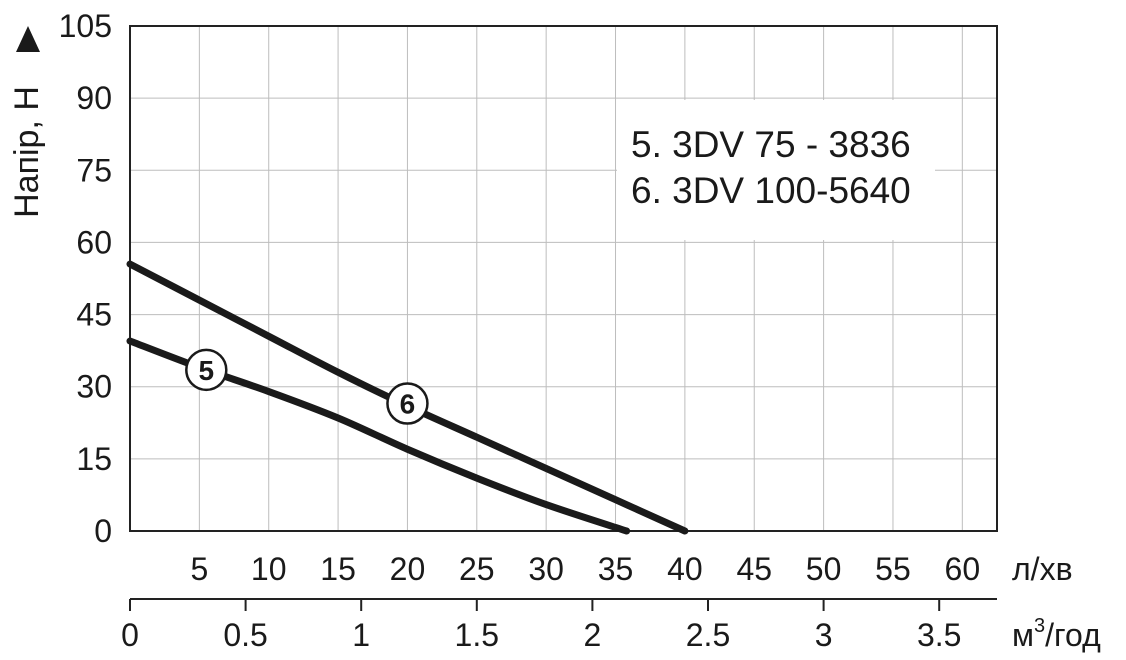  What do you see at coordinates (245, 635) in the screenshot?
I see `x2-tick-label: 0.5` at bounding box center [245, 635].